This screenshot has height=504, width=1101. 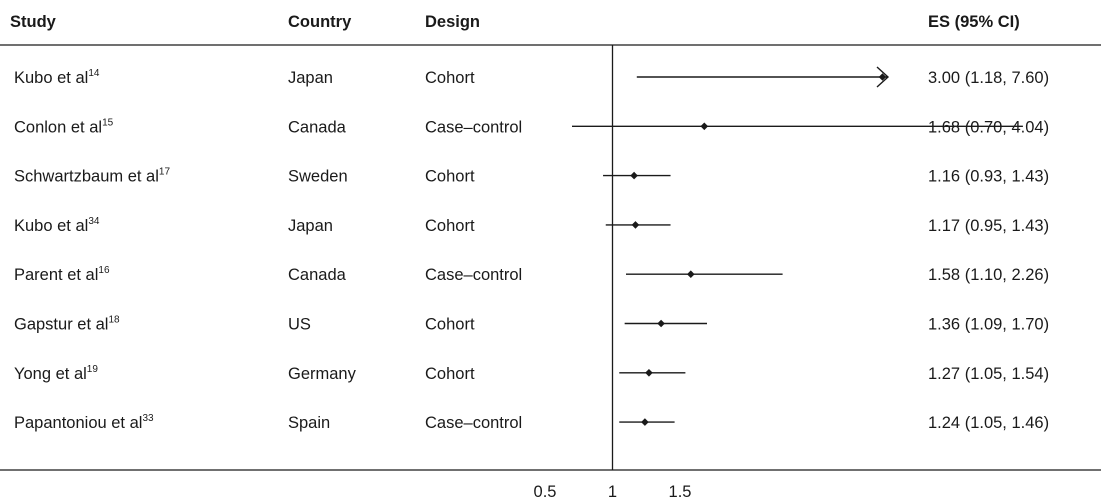 I want to click on study-reference: 18, so click(x=114, y=320).